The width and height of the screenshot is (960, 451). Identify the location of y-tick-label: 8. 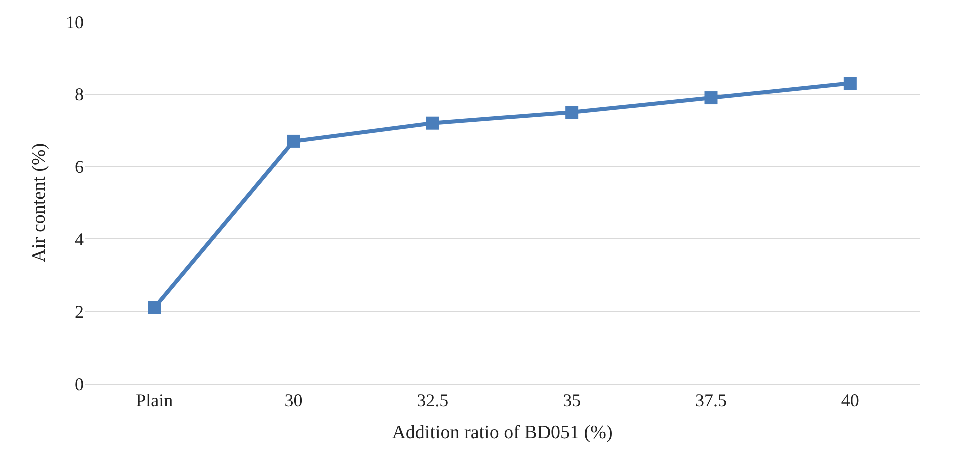
(79, 94).